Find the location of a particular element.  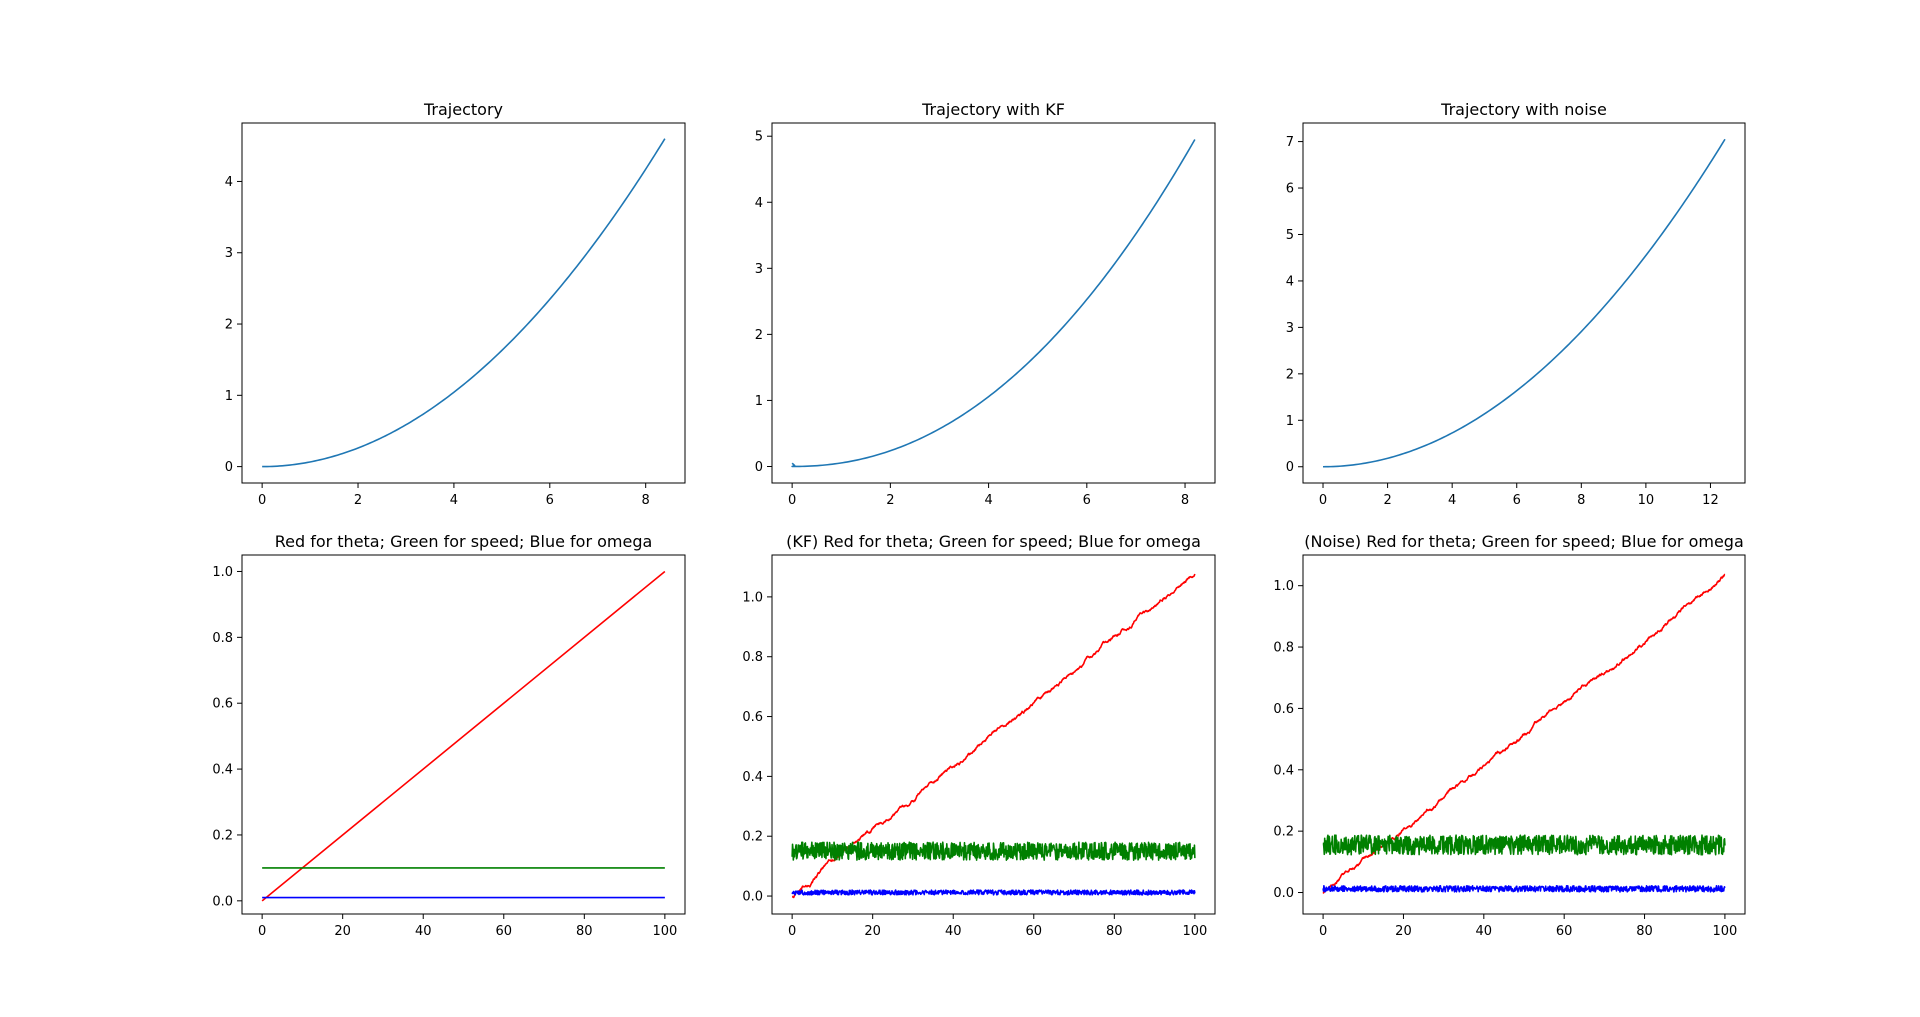

x-tick-label: 10 is located at coordinates (1646, 500).